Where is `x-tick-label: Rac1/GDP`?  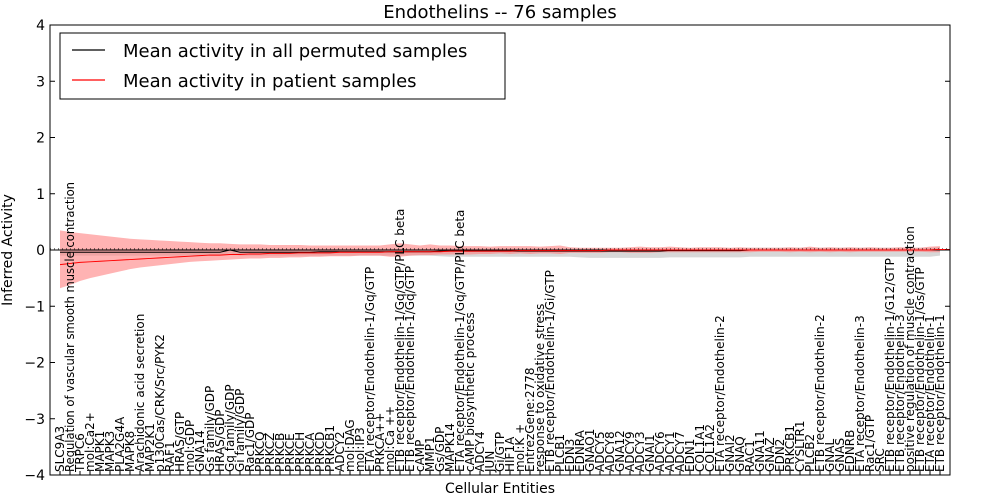 x-tick-label: Rac1/GDP is located at coordinates (250, 442).